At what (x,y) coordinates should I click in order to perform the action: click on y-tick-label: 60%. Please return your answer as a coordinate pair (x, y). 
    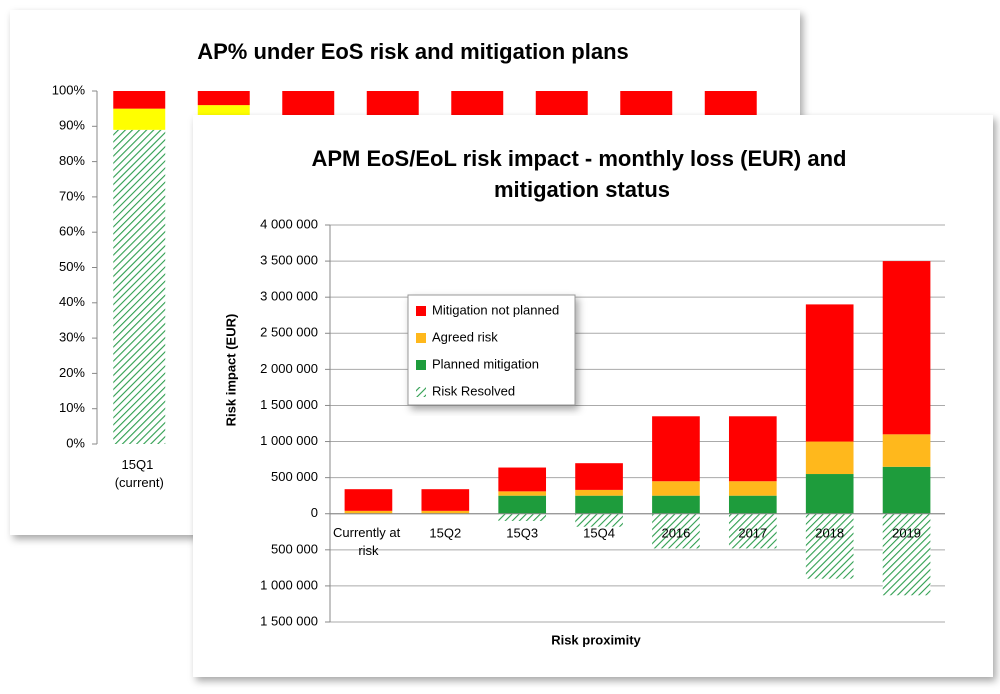
    Looking at the image, I should click on (72, 231).